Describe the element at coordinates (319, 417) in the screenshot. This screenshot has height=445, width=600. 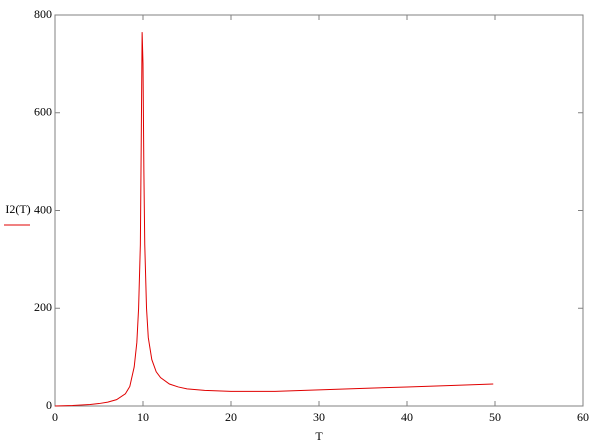
I see `x-tick-label: 30` at that location.